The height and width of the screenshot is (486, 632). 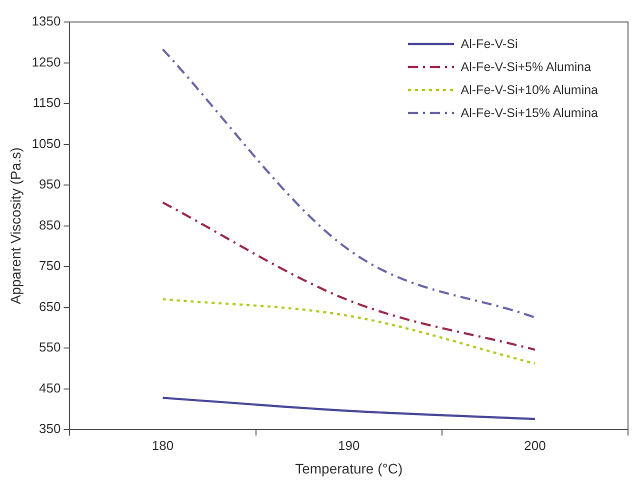 I want to click on y-tick-label: 350, so click(x=50, y=428).